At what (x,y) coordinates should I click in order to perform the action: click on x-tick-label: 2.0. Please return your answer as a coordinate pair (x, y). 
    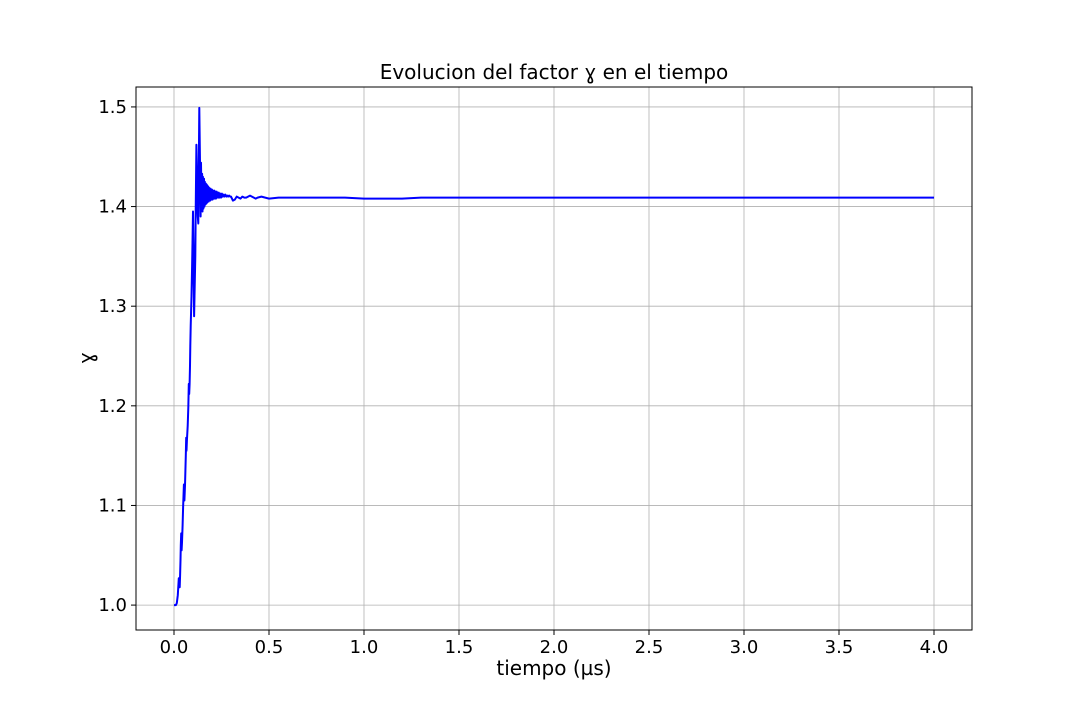
    Looking at the image, I should click on (554, 647).